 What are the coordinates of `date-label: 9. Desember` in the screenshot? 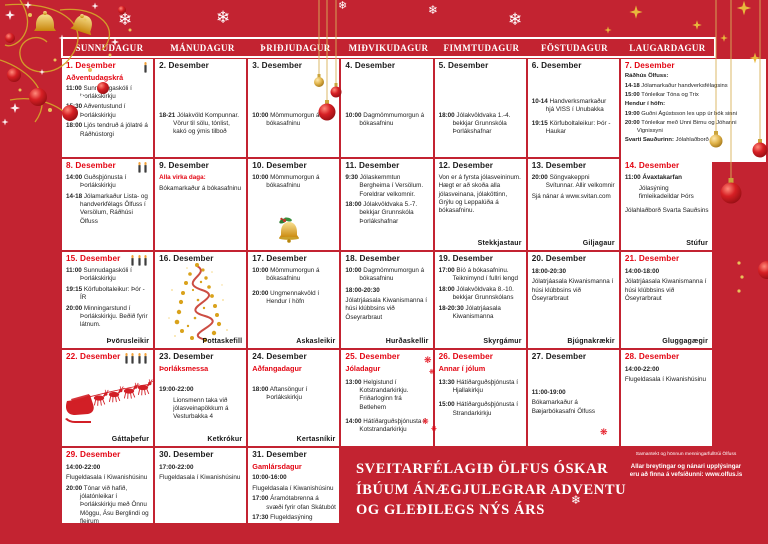 It's located at (184, 165).